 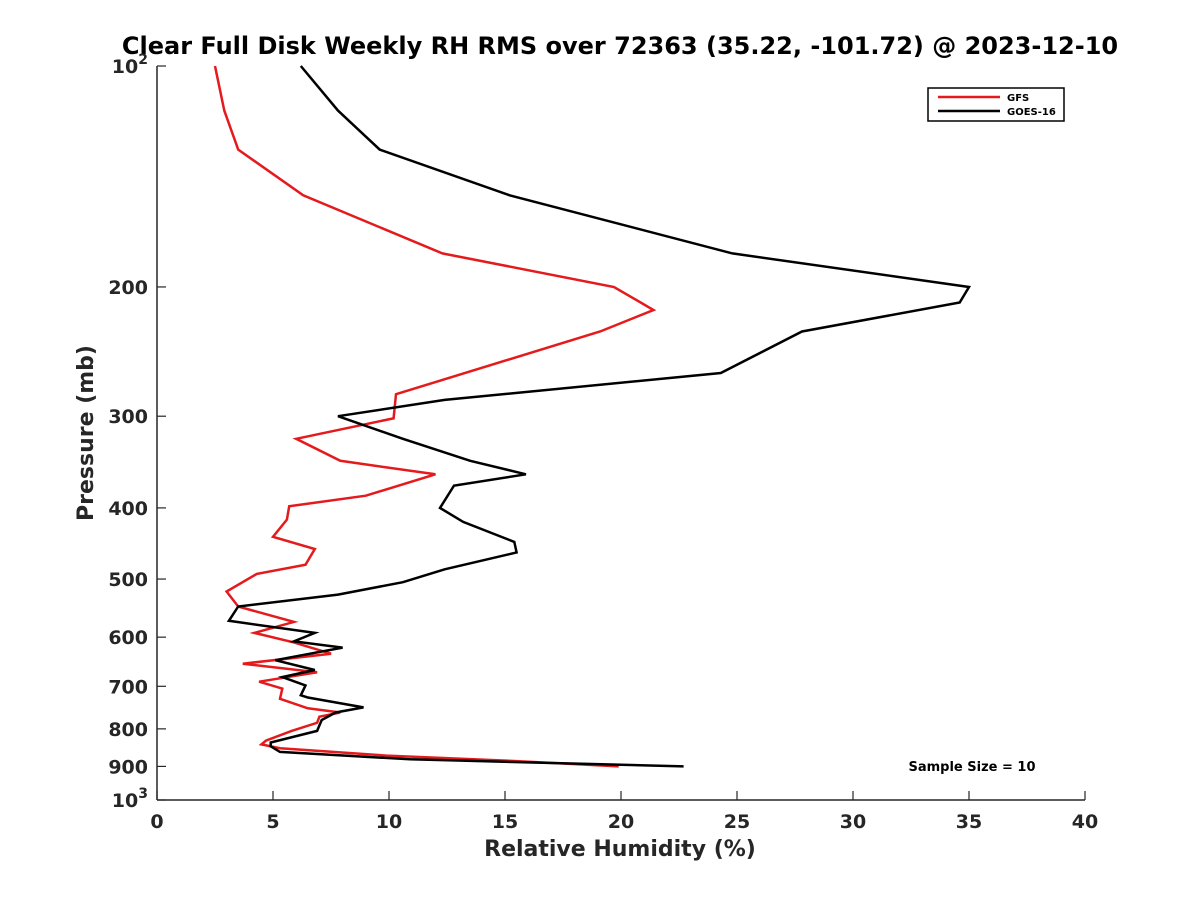 What do you see at coordinates (128, 417) in the screenshot?
I see `y-tick-label-300: 300` at bounding box center [128, 417].